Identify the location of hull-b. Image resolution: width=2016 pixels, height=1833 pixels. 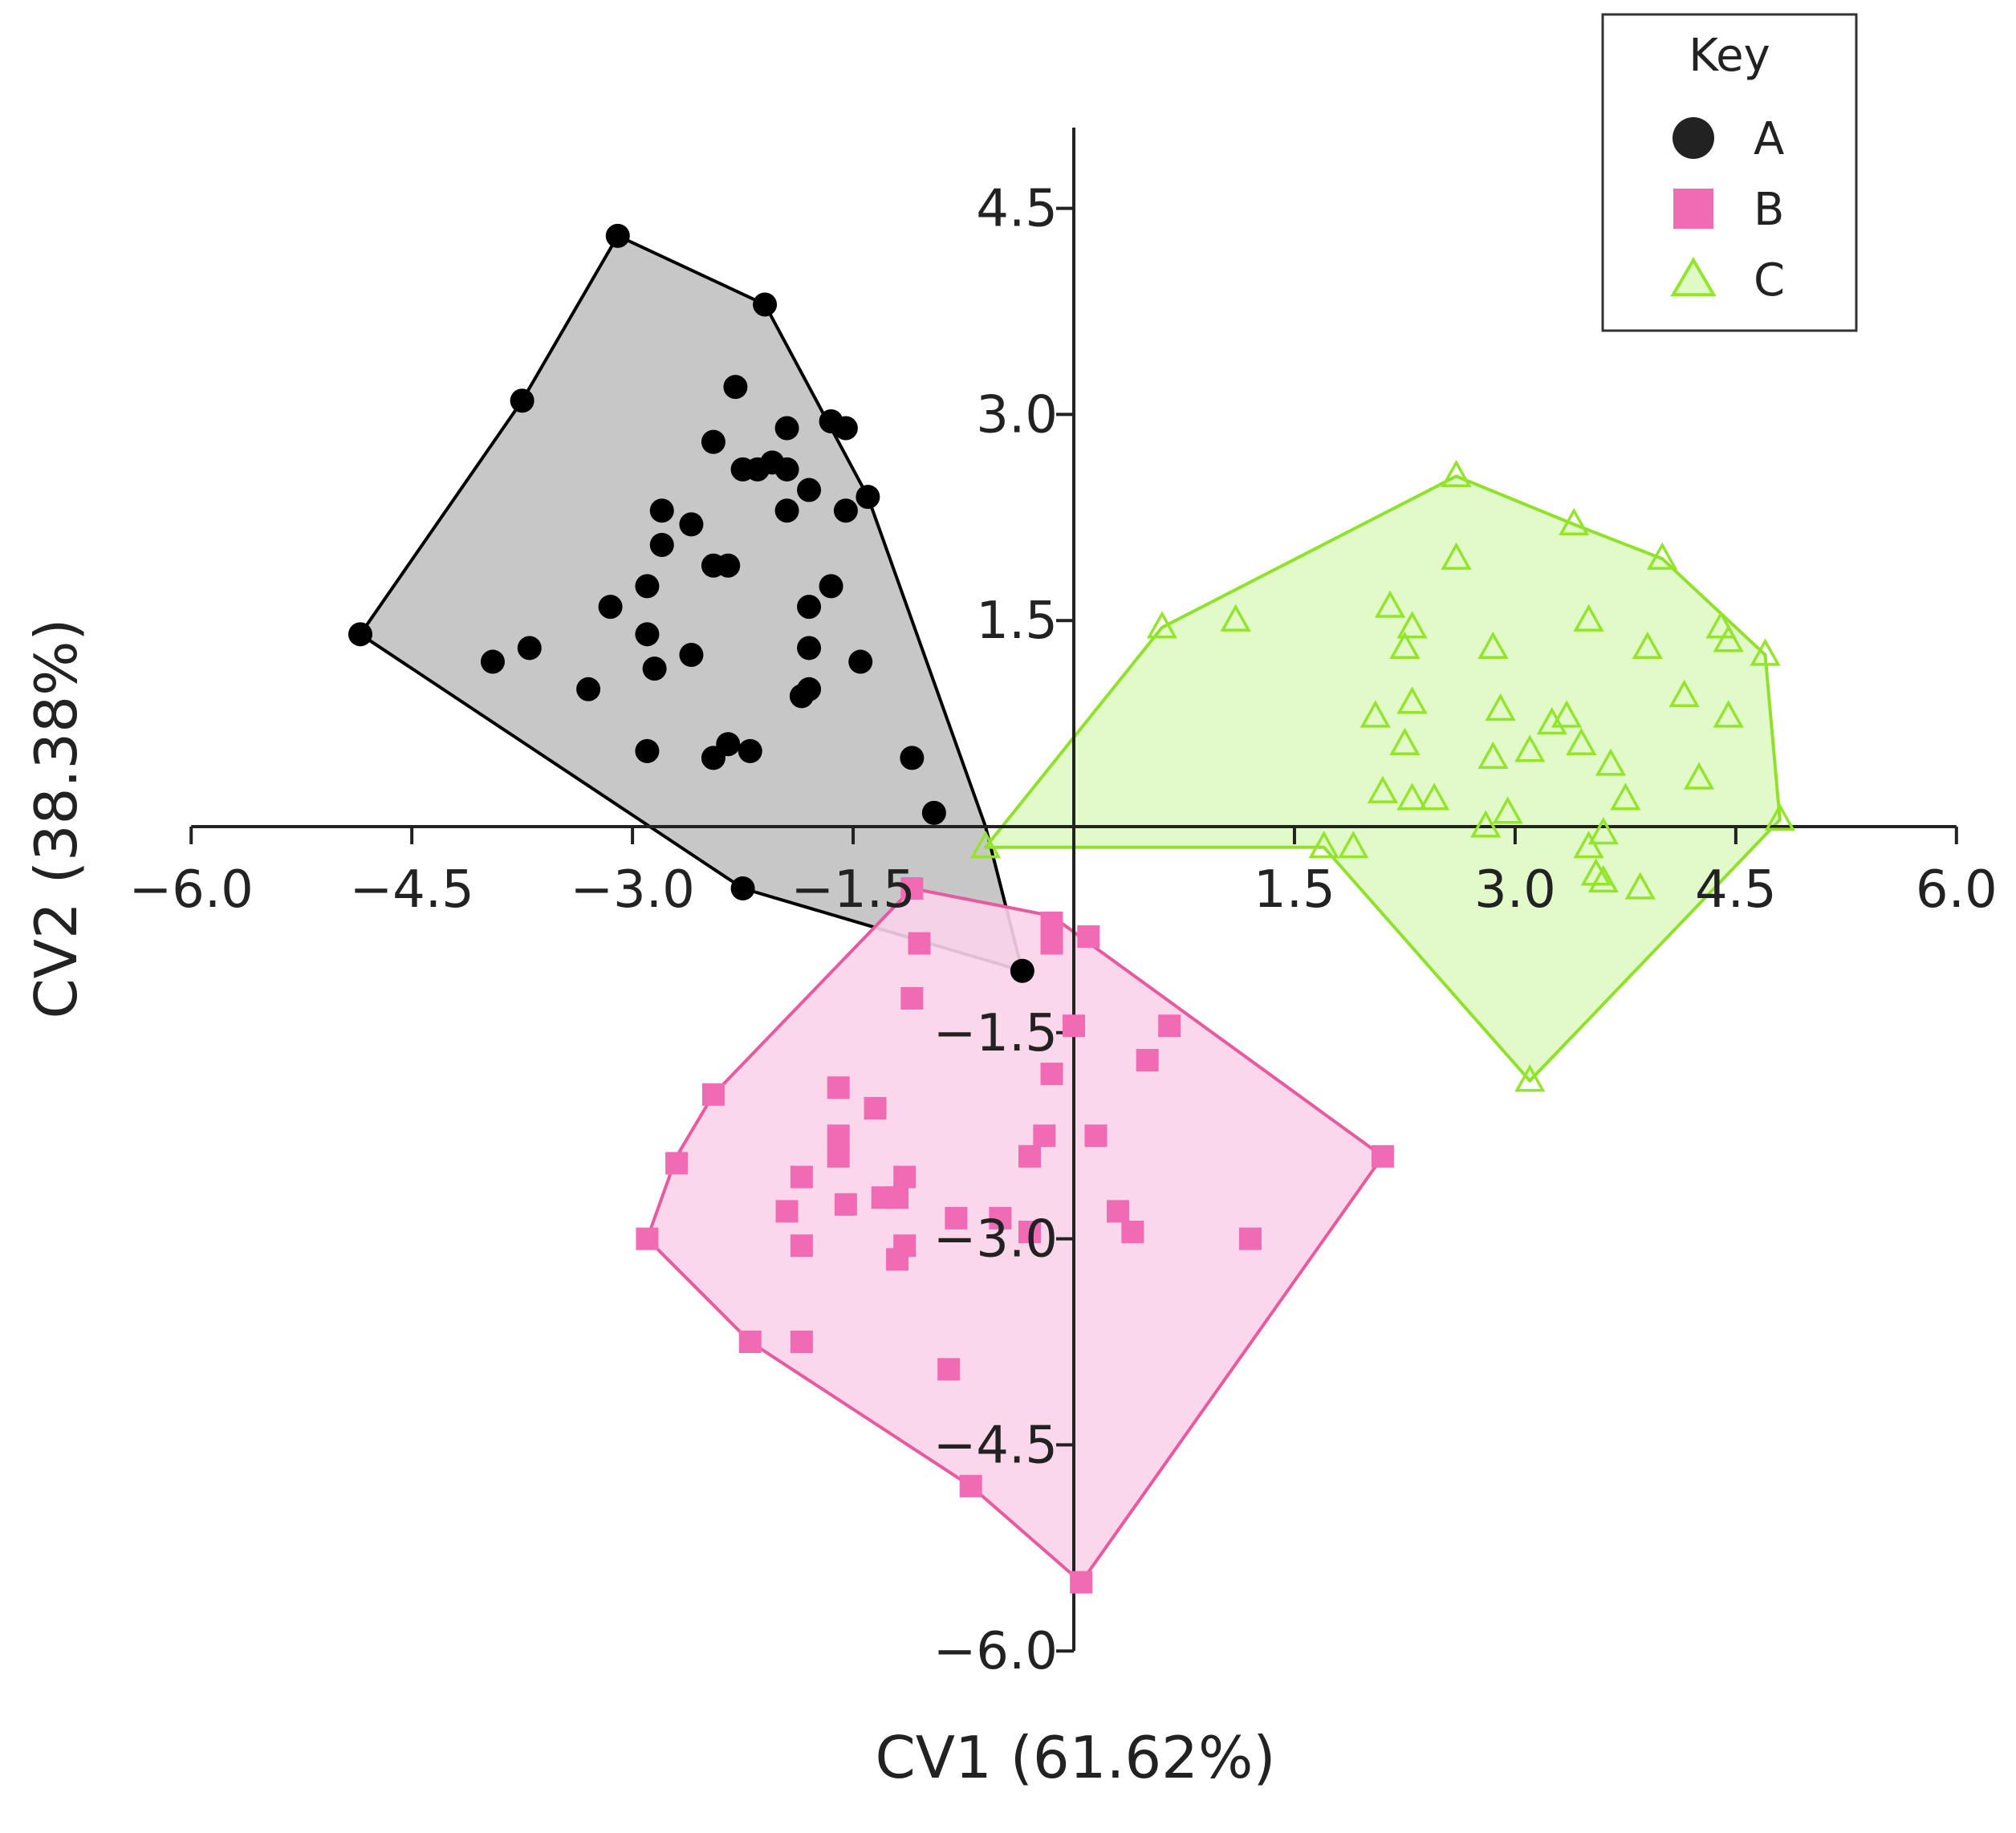
(1014, 1235).